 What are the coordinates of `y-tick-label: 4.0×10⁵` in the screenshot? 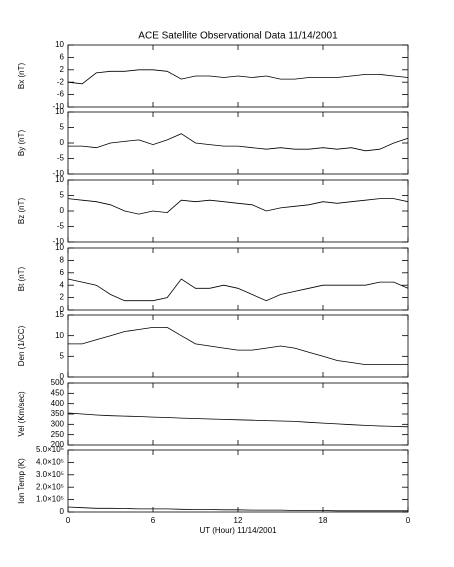 It's located at (50, 462).